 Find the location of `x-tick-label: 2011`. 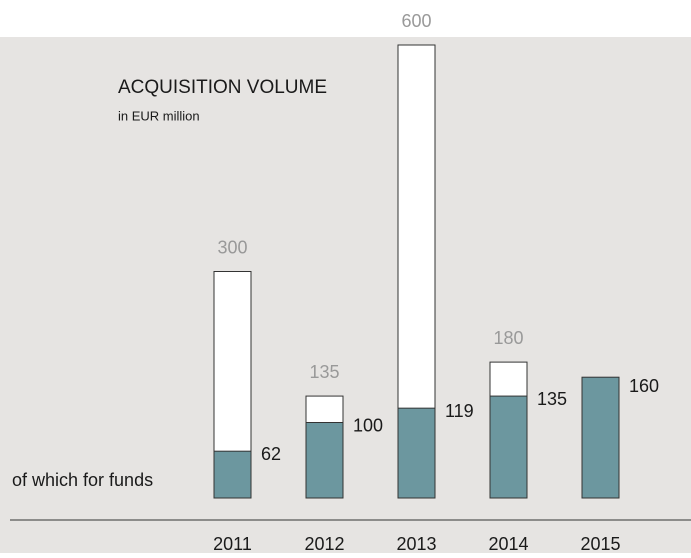

x-tick-label: 2011 is located at coordinates (232, 543).